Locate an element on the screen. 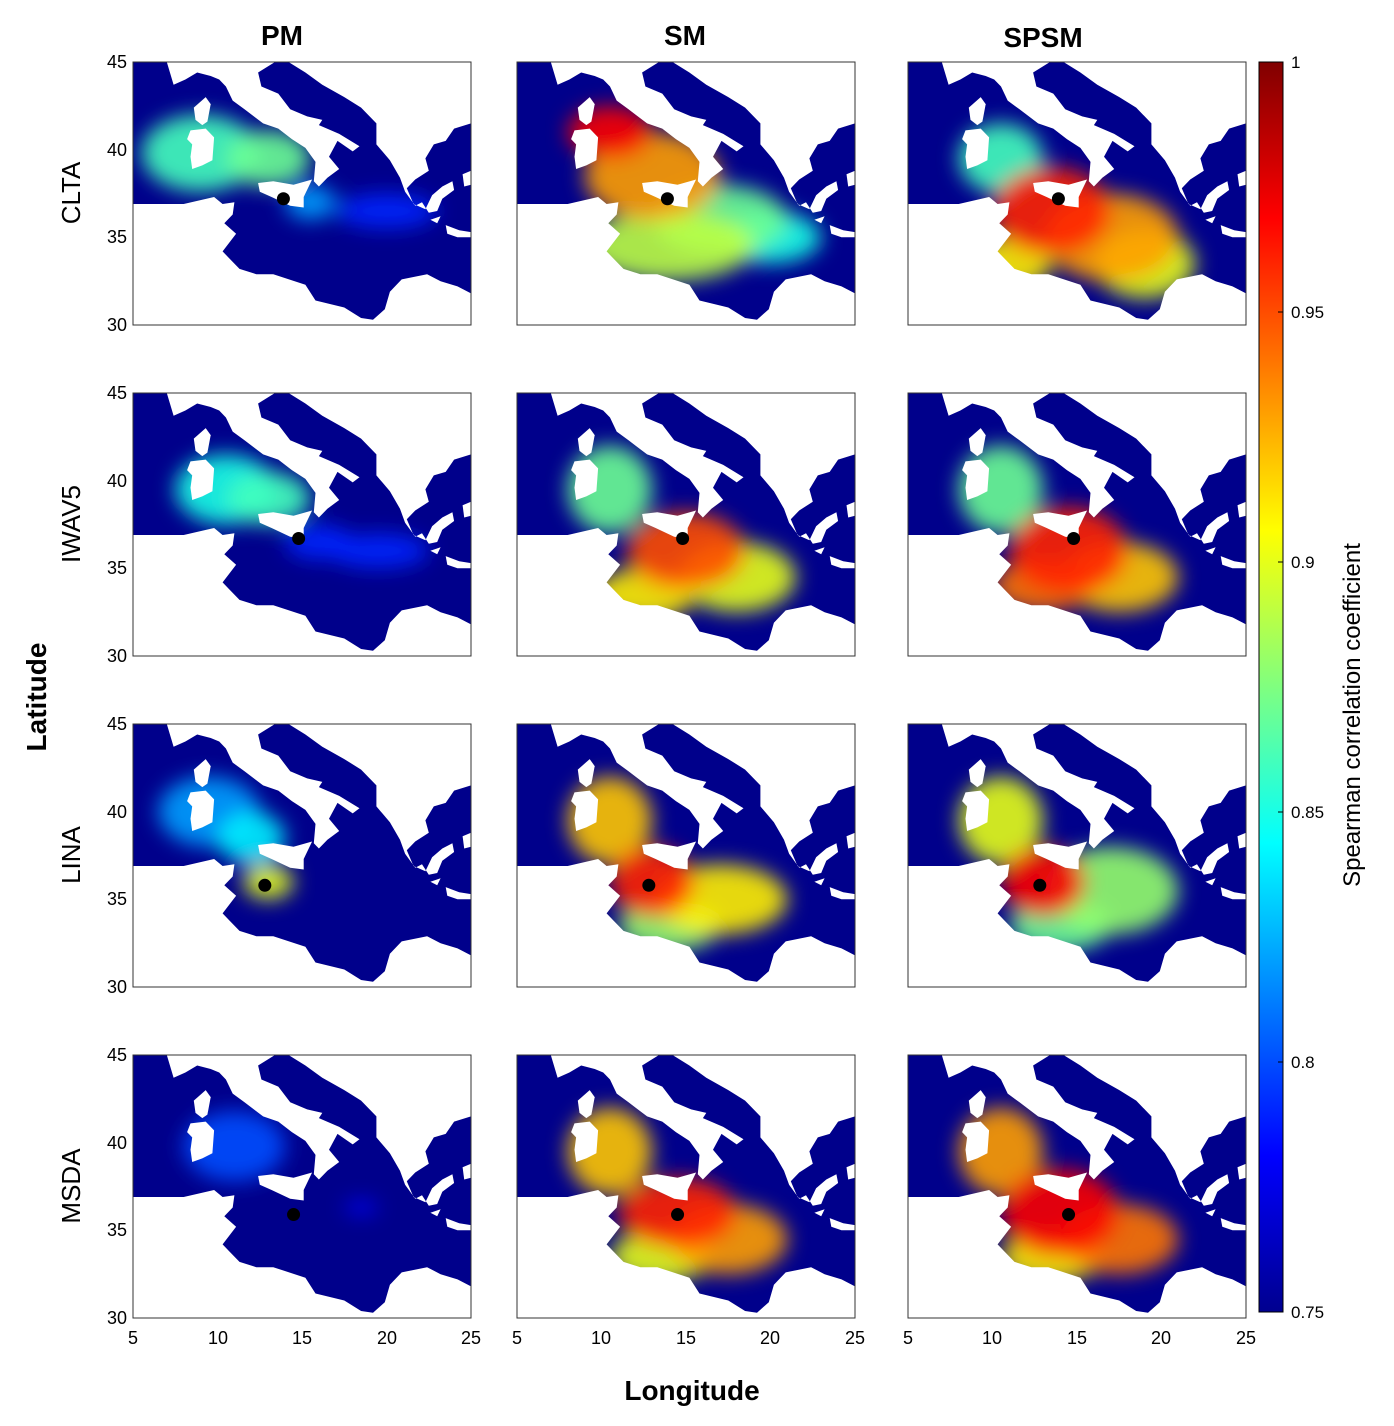 This screenshot has height=1426, width=1394. colorbar-tick-label: 0.75 is located at coordinates (1307, 1312).